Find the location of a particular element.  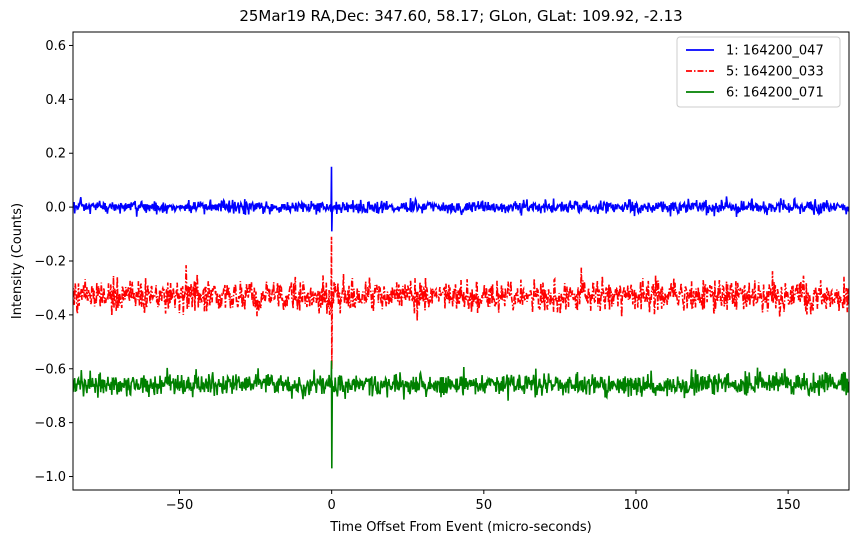

x-axis-label: Time Offset From Event (micro-seconds) is located at coordinates (460, 527).